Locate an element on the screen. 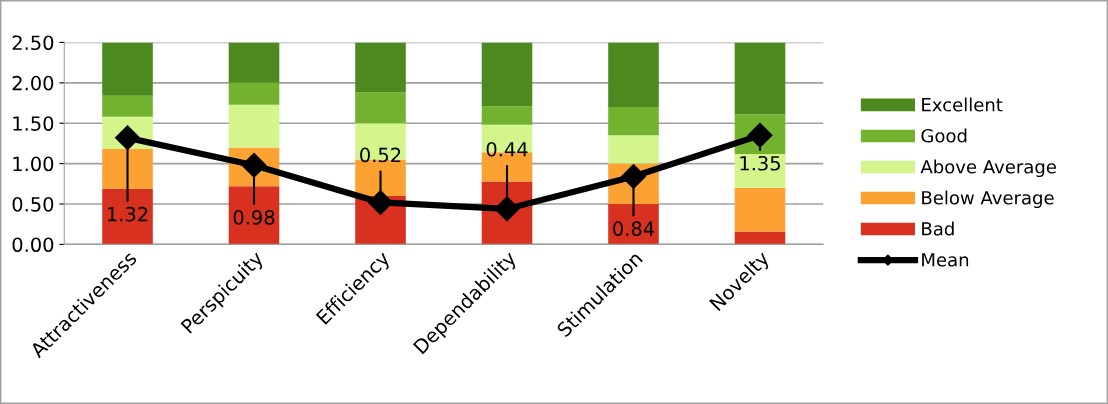  data-label: 0.44 is located at coordinates (507, 149).